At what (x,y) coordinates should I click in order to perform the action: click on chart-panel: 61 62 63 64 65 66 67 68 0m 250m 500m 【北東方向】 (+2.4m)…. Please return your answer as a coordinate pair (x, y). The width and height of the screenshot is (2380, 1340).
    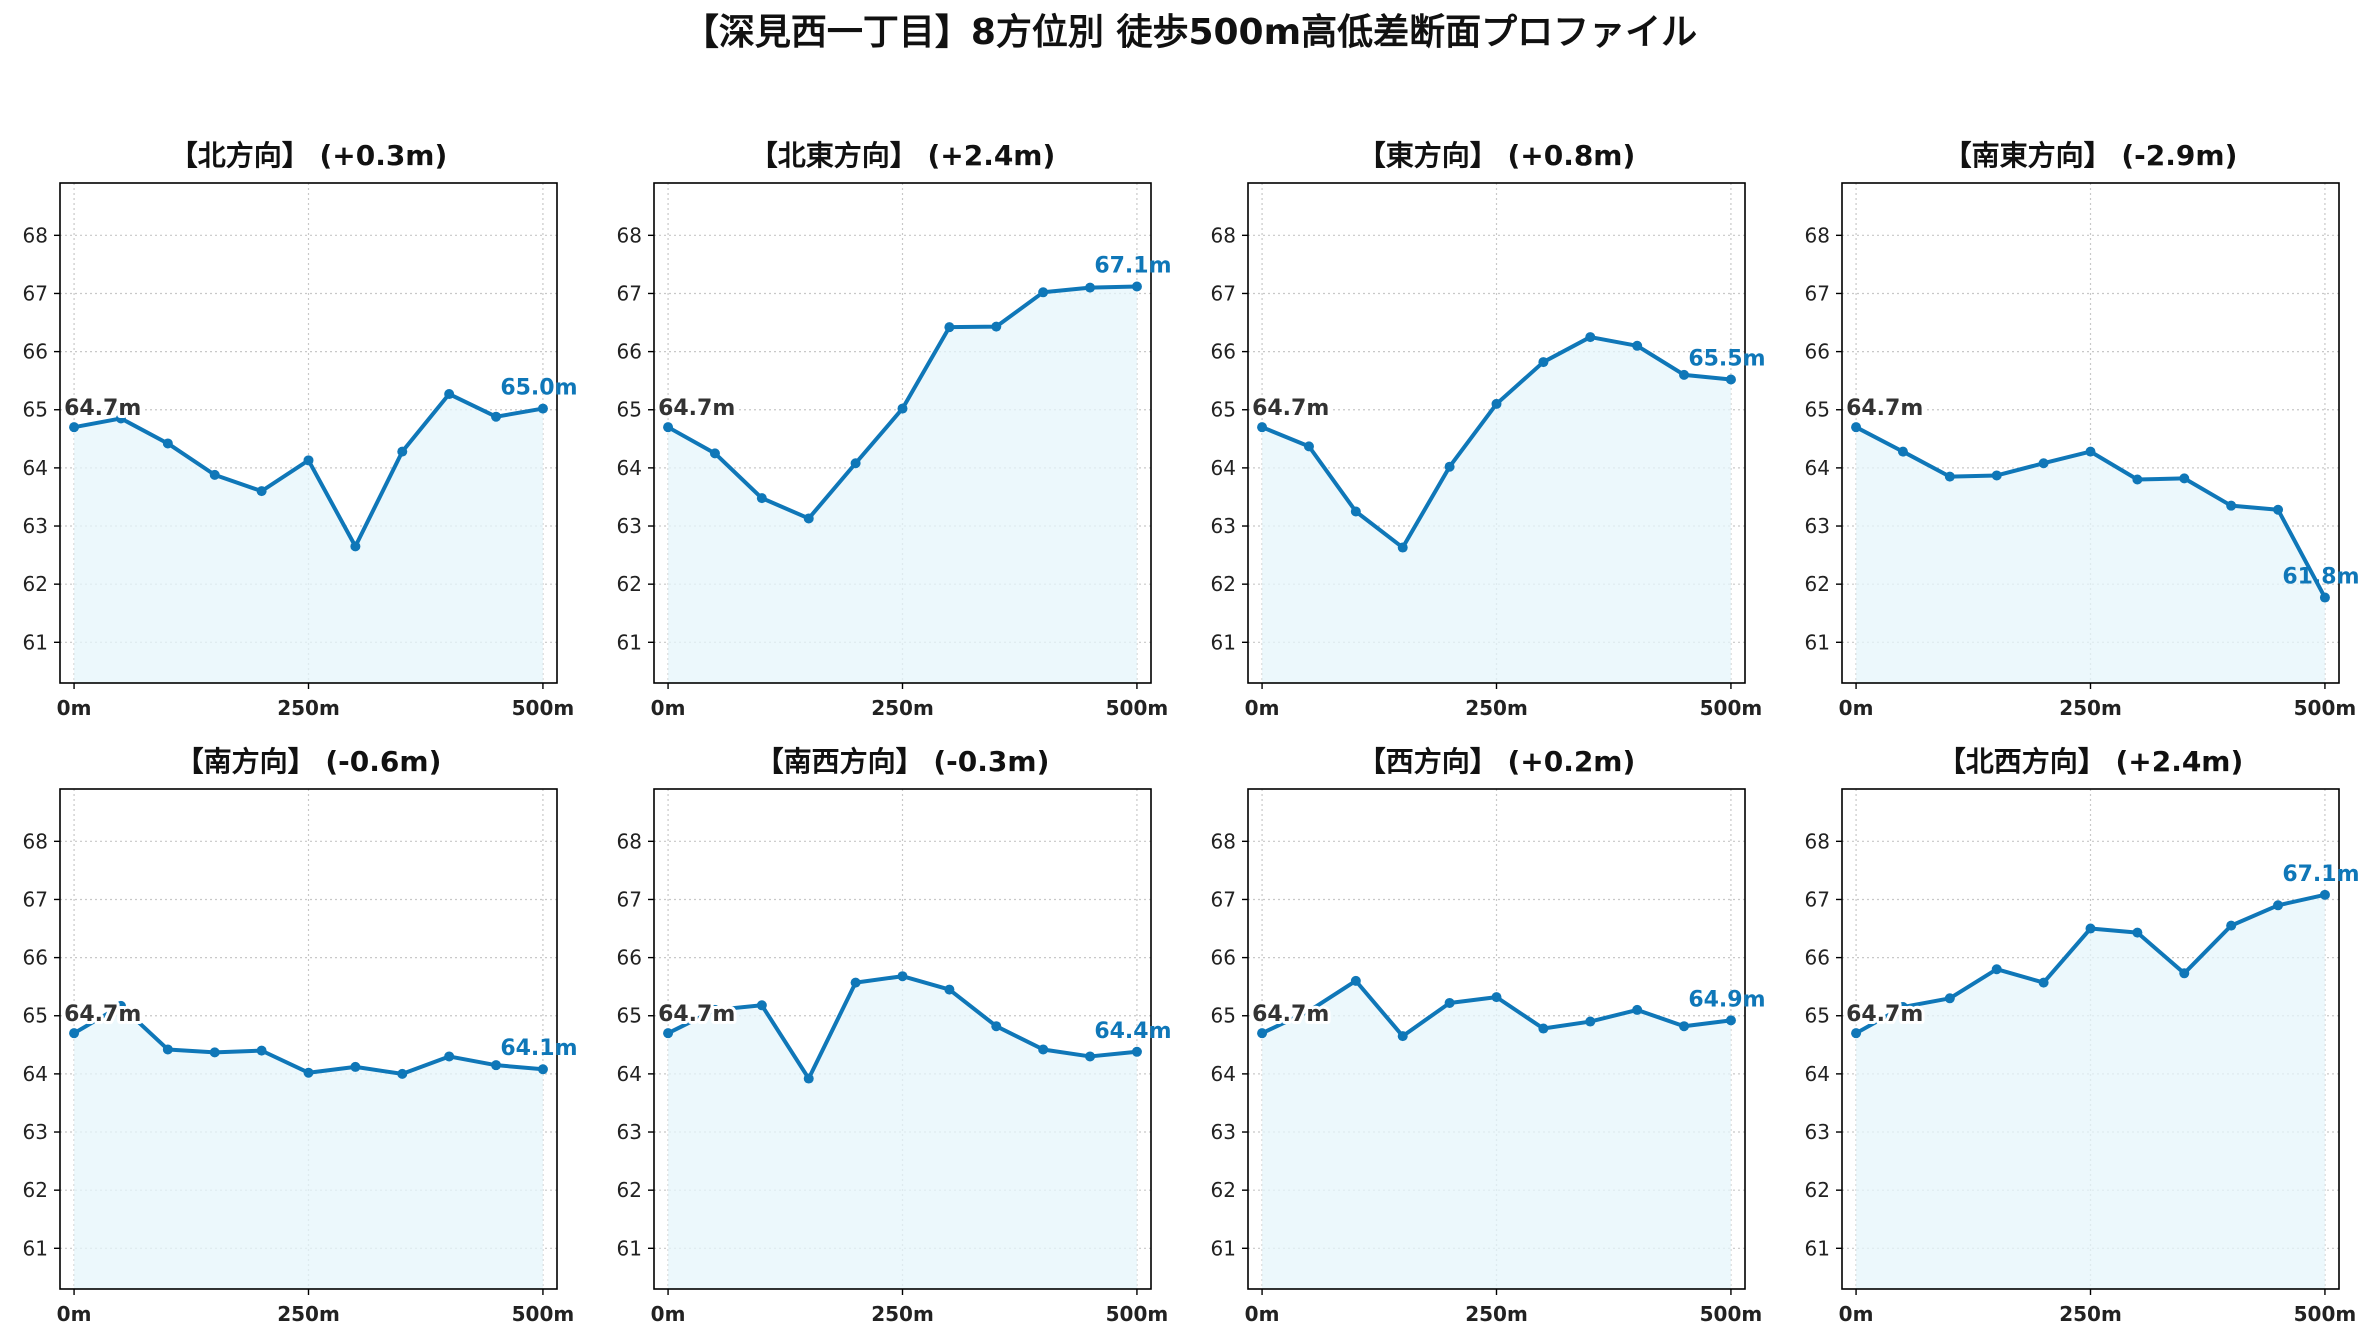
    Looking at the image, I should click on (894, 429).